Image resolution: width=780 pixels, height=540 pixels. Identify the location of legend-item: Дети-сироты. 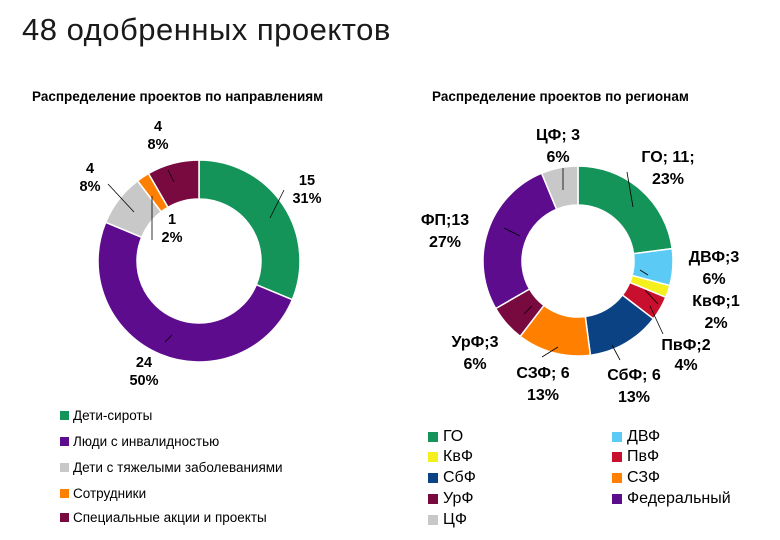
(106, 415).